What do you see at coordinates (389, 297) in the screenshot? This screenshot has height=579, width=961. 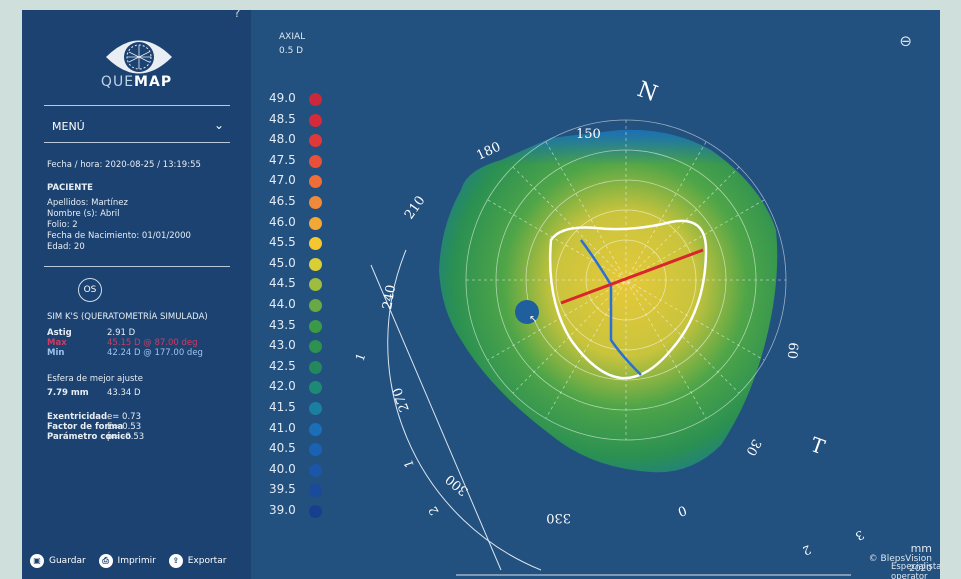 I see `angle-240: 240` at bounding box center [389, 297].